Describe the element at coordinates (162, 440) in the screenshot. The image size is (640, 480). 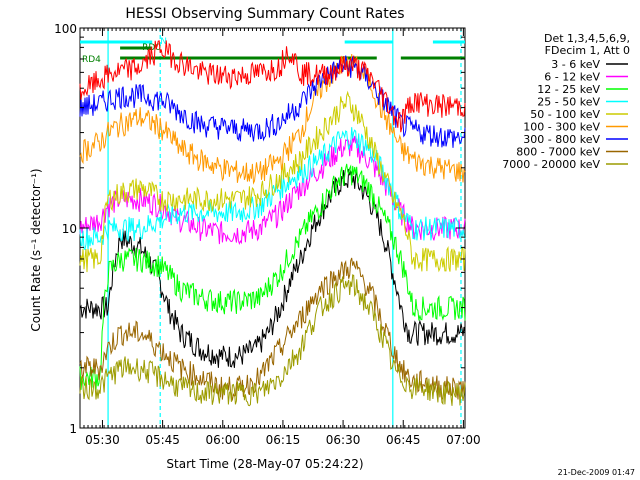
I see `x-tick-label-1: 05:45` at that location.